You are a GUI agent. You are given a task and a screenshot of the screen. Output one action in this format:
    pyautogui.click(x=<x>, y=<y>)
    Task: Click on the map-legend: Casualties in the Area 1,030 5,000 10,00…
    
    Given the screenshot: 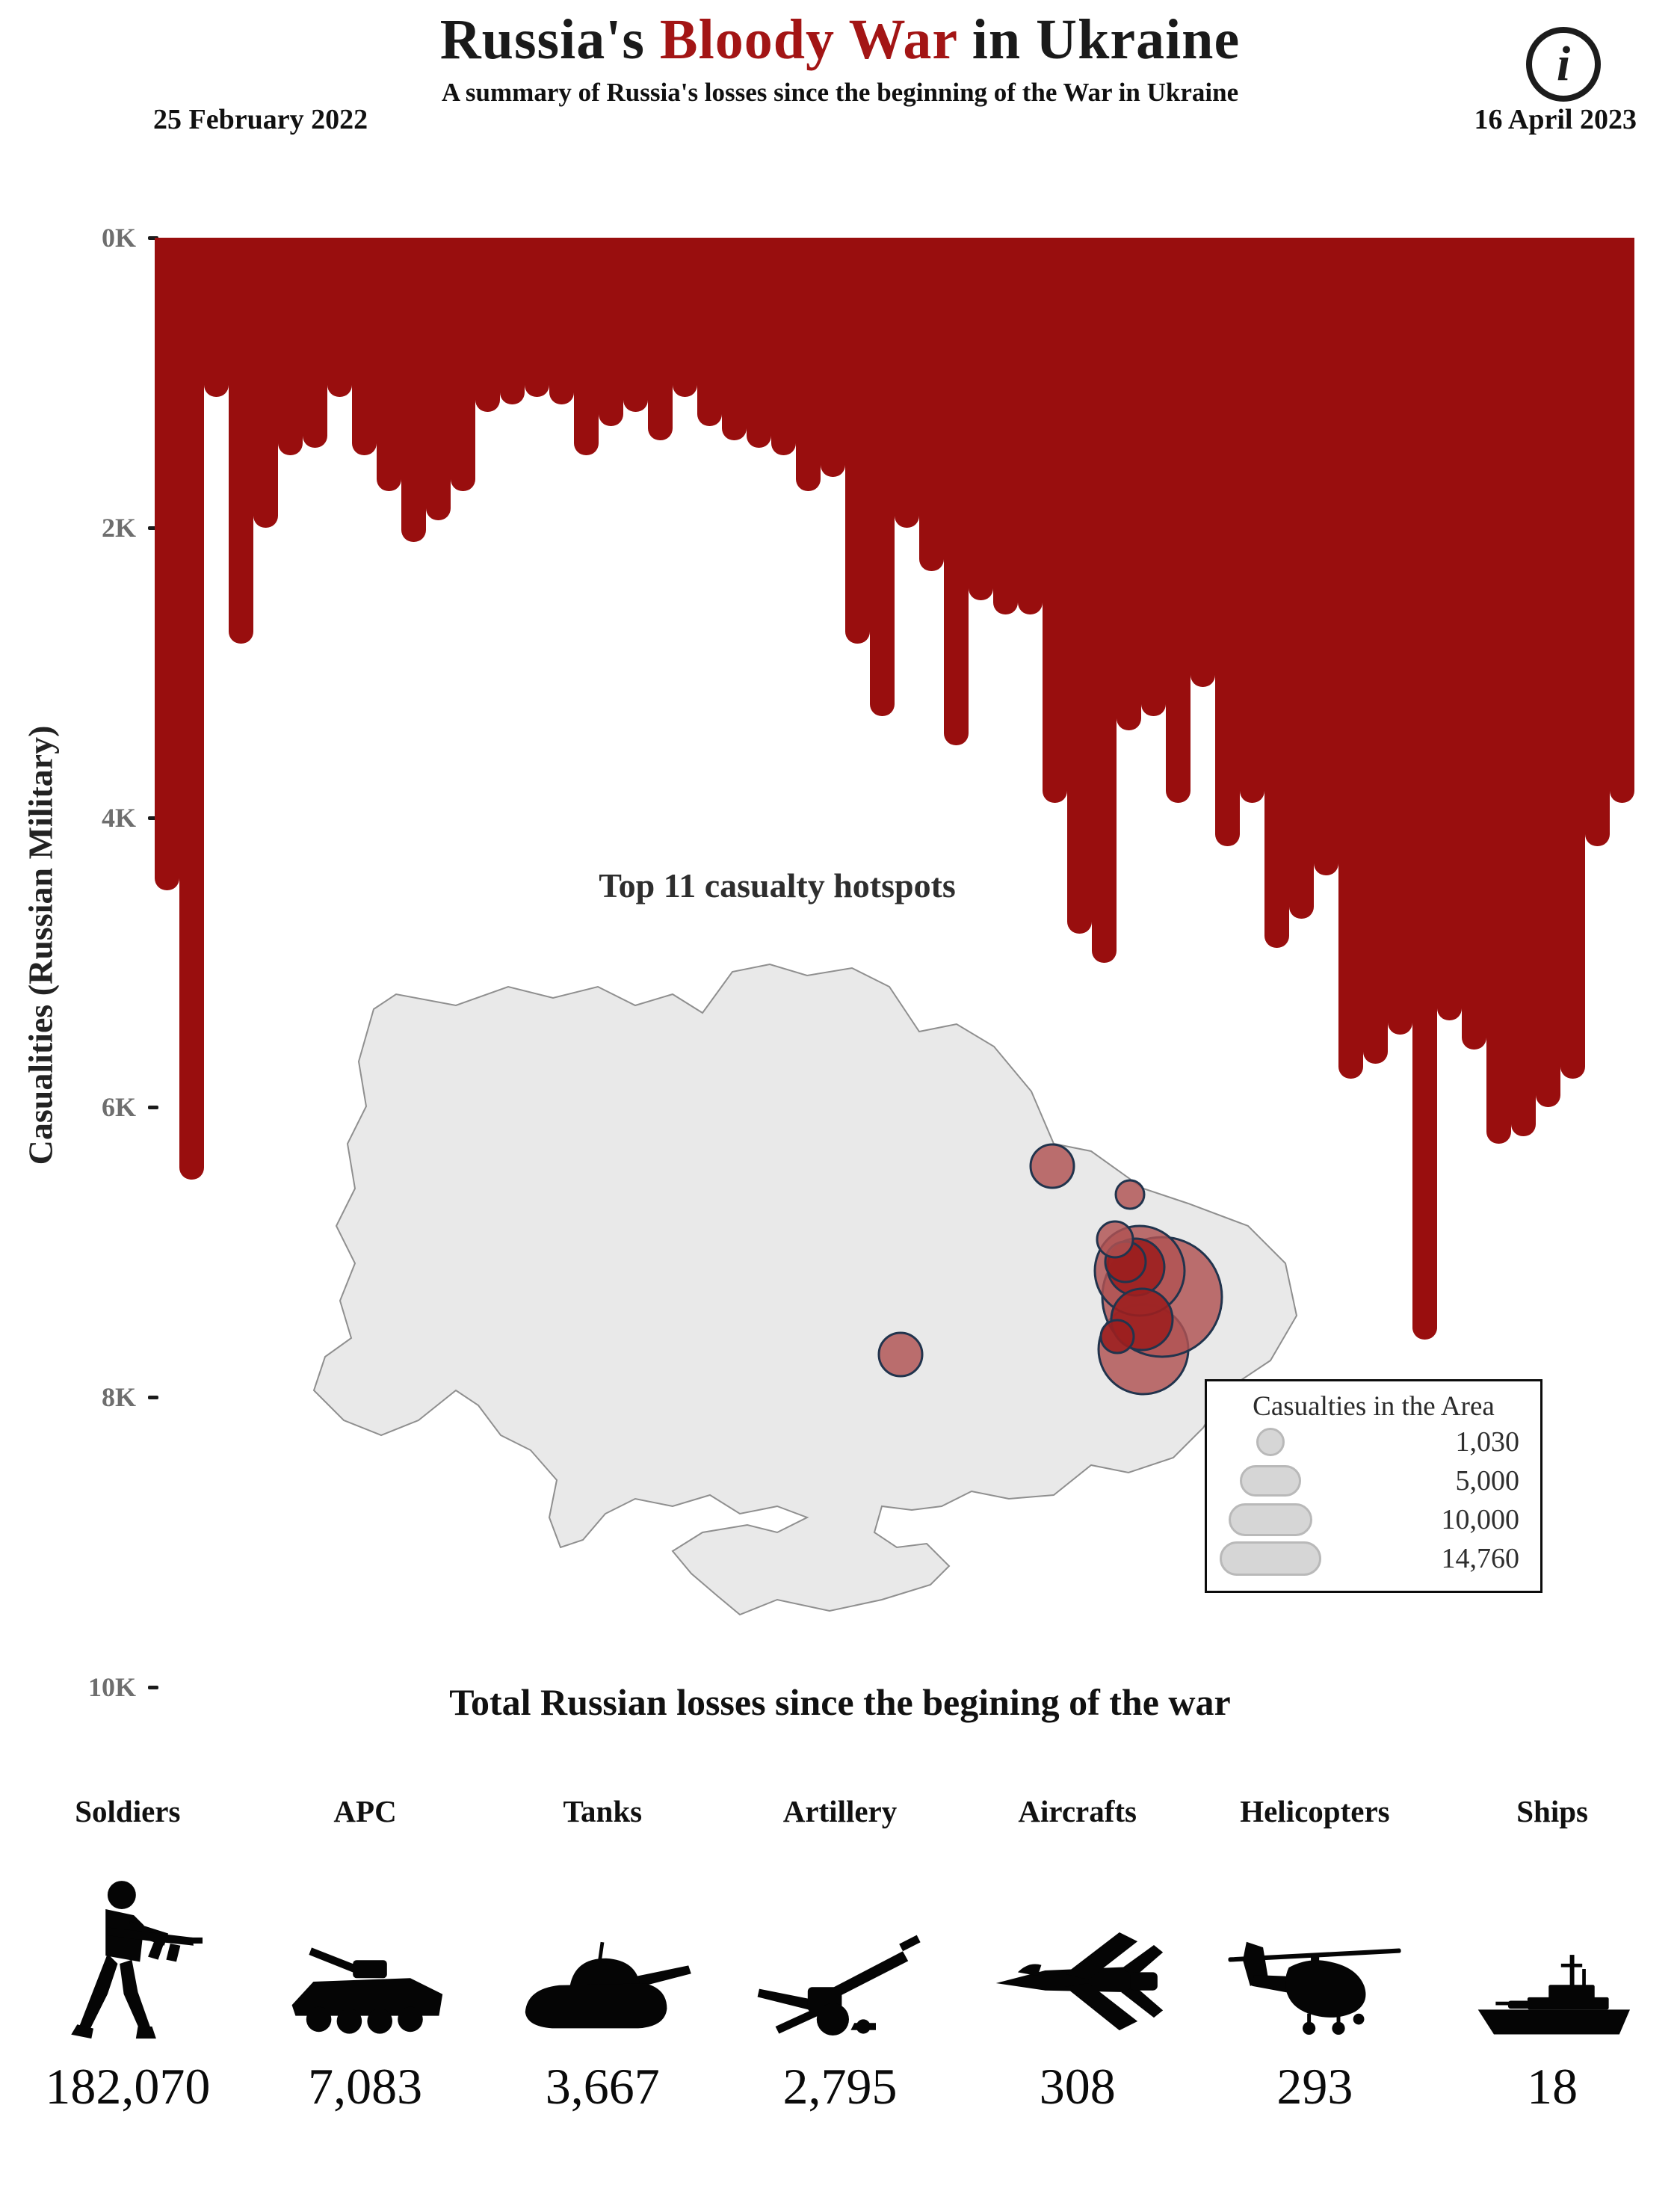 What is the action you would take?
    pyautogui.click(x=1373, y=1486)
    